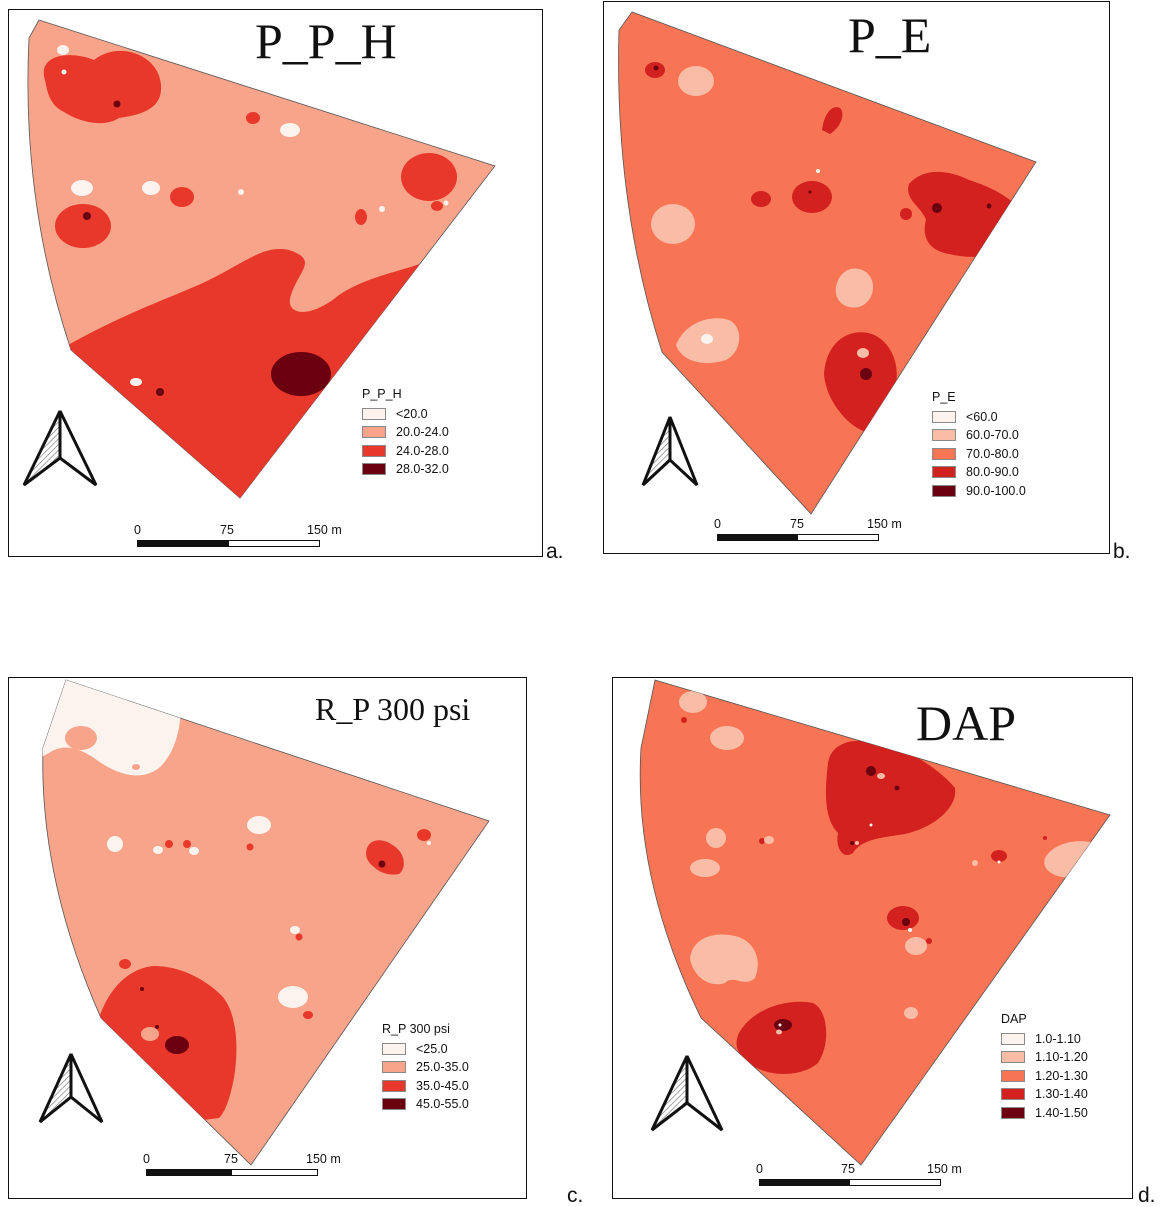 Image resolution: width=1166 pixels, height=1207 pixels. I want to click on panel-label: b., so click(1122, 551).